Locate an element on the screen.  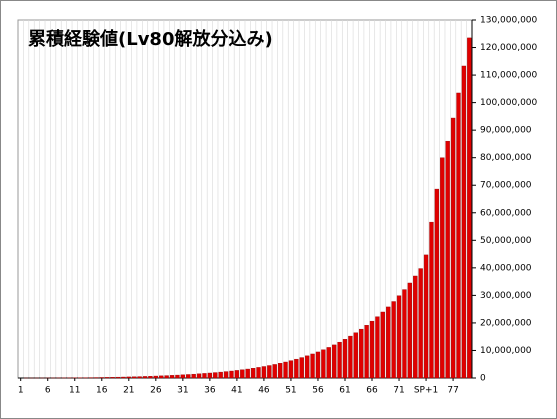
x-tick-label: 21 is located at coordinates (128, 391).